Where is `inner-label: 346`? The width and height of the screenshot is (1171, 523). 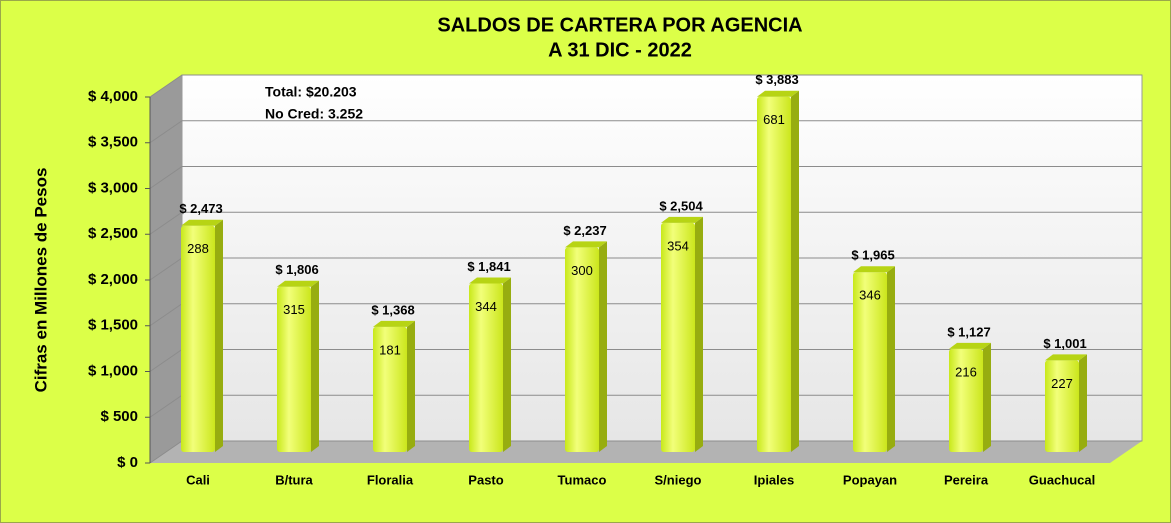 inner-label: 346 is located at coordinates (870, 295).